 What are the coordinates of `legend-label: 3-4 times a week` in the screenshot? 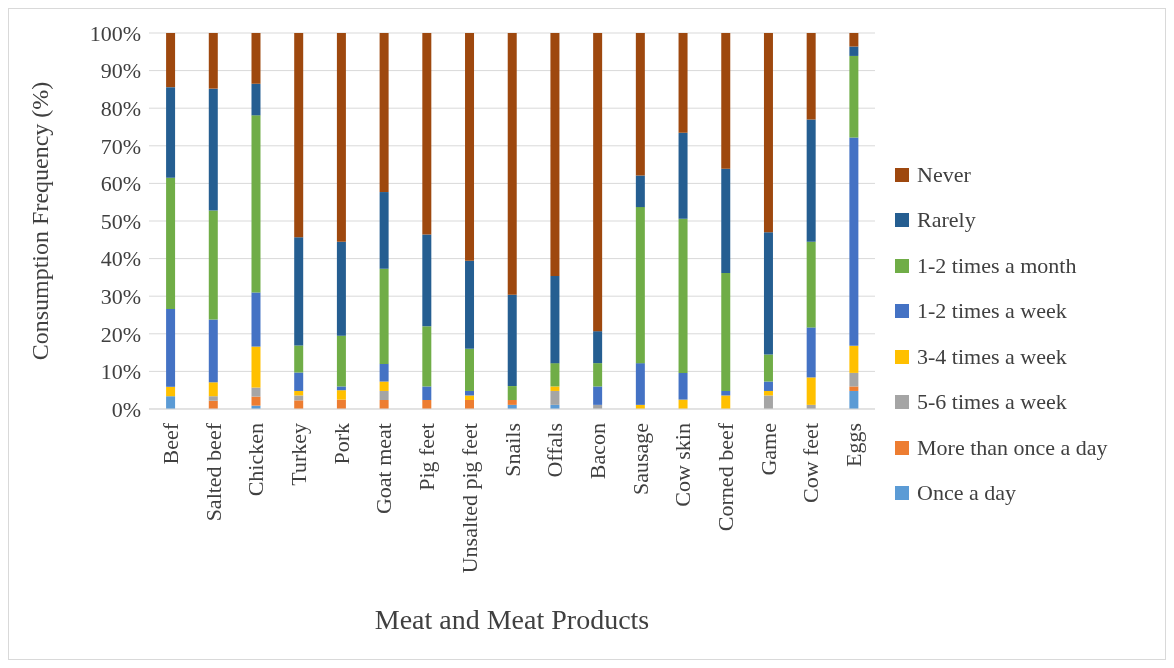 It's located at (992, 356).